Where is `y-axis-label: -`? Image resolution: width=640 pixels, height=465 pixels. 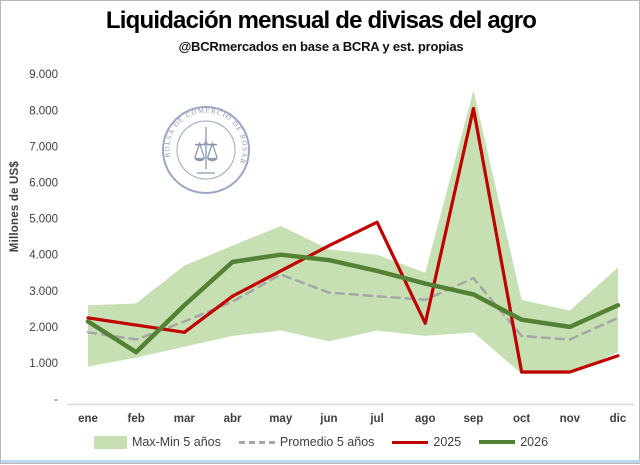
y-axis-label: - is located at coordinates (56, 400).